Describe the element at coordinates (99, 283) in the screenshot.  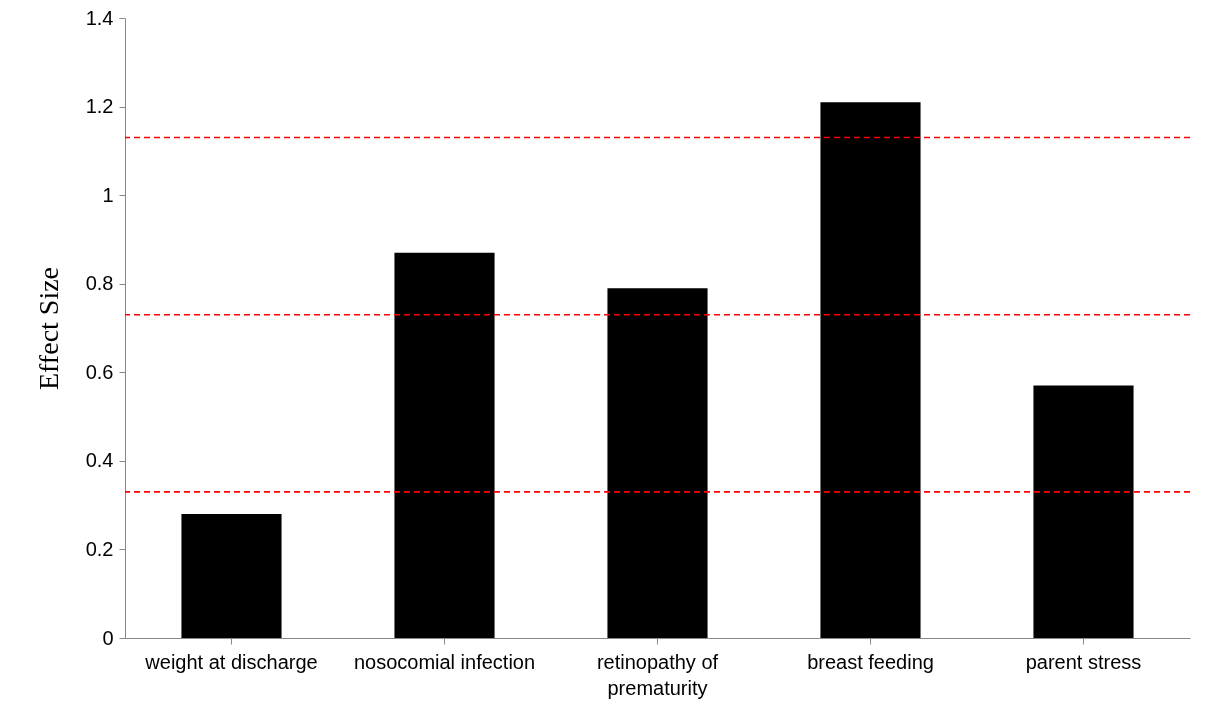
I see `y-tick-label: 0.8` at that location.